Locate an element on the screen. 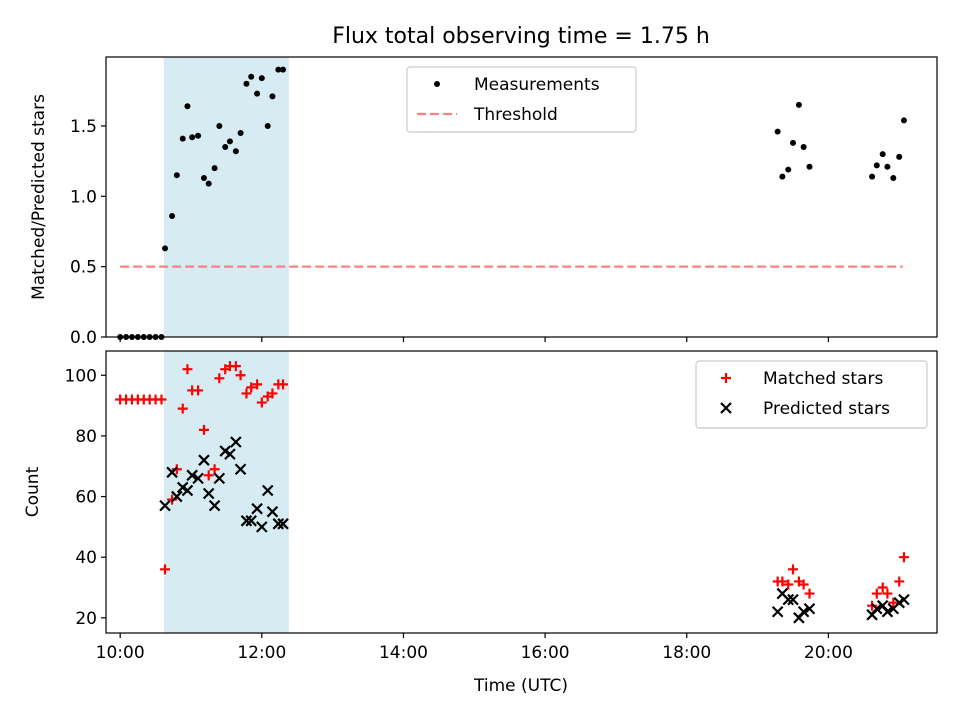 The image size is (960, 720). y-tick-label: 0.5 is located at coordinates (83, 268).